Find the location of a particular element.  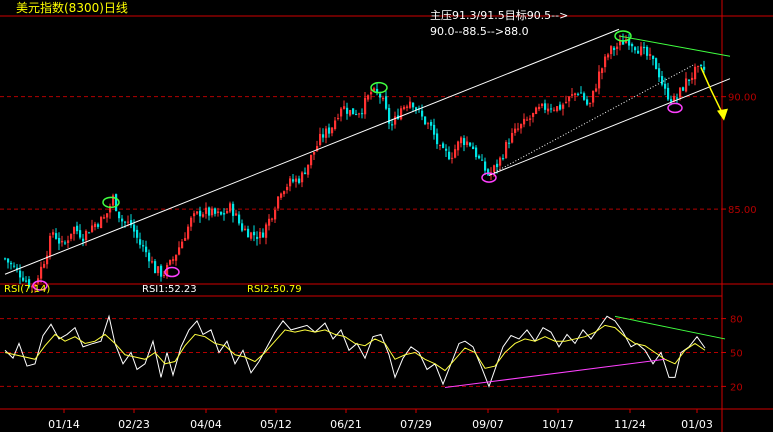

forecast-arrow-line is located at coordinates (712, 91).